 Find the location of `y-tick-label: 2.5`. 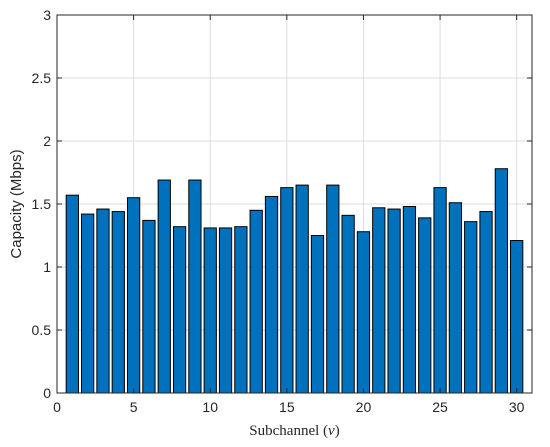

y-tick-label: 2.5 is located at coordinates (42, 78).